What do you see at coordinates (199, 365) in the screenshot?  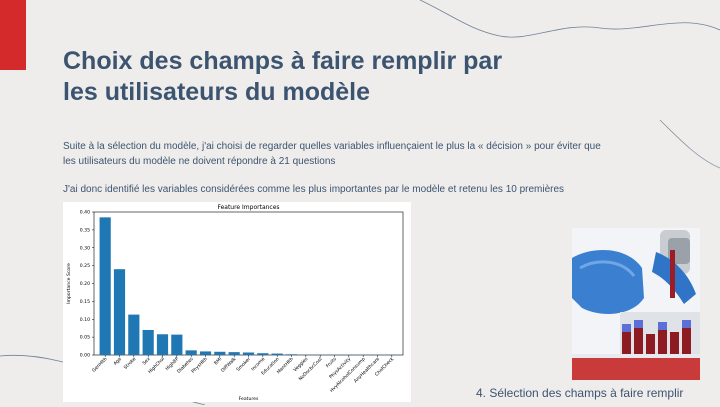 I see `x-tick-label: PhysHlth` at bounding box center [199, 365].